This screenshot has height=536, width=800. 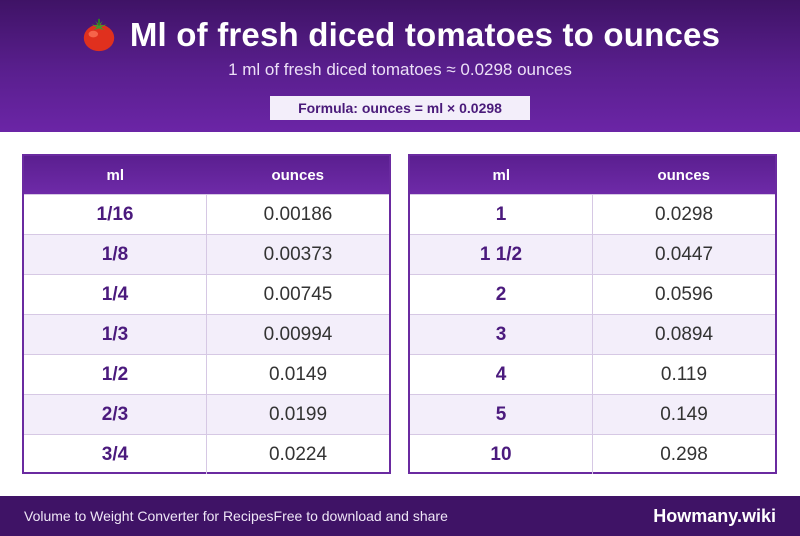 I want to click on ounces-cell: 0.0199, so click(x=298, y=414).